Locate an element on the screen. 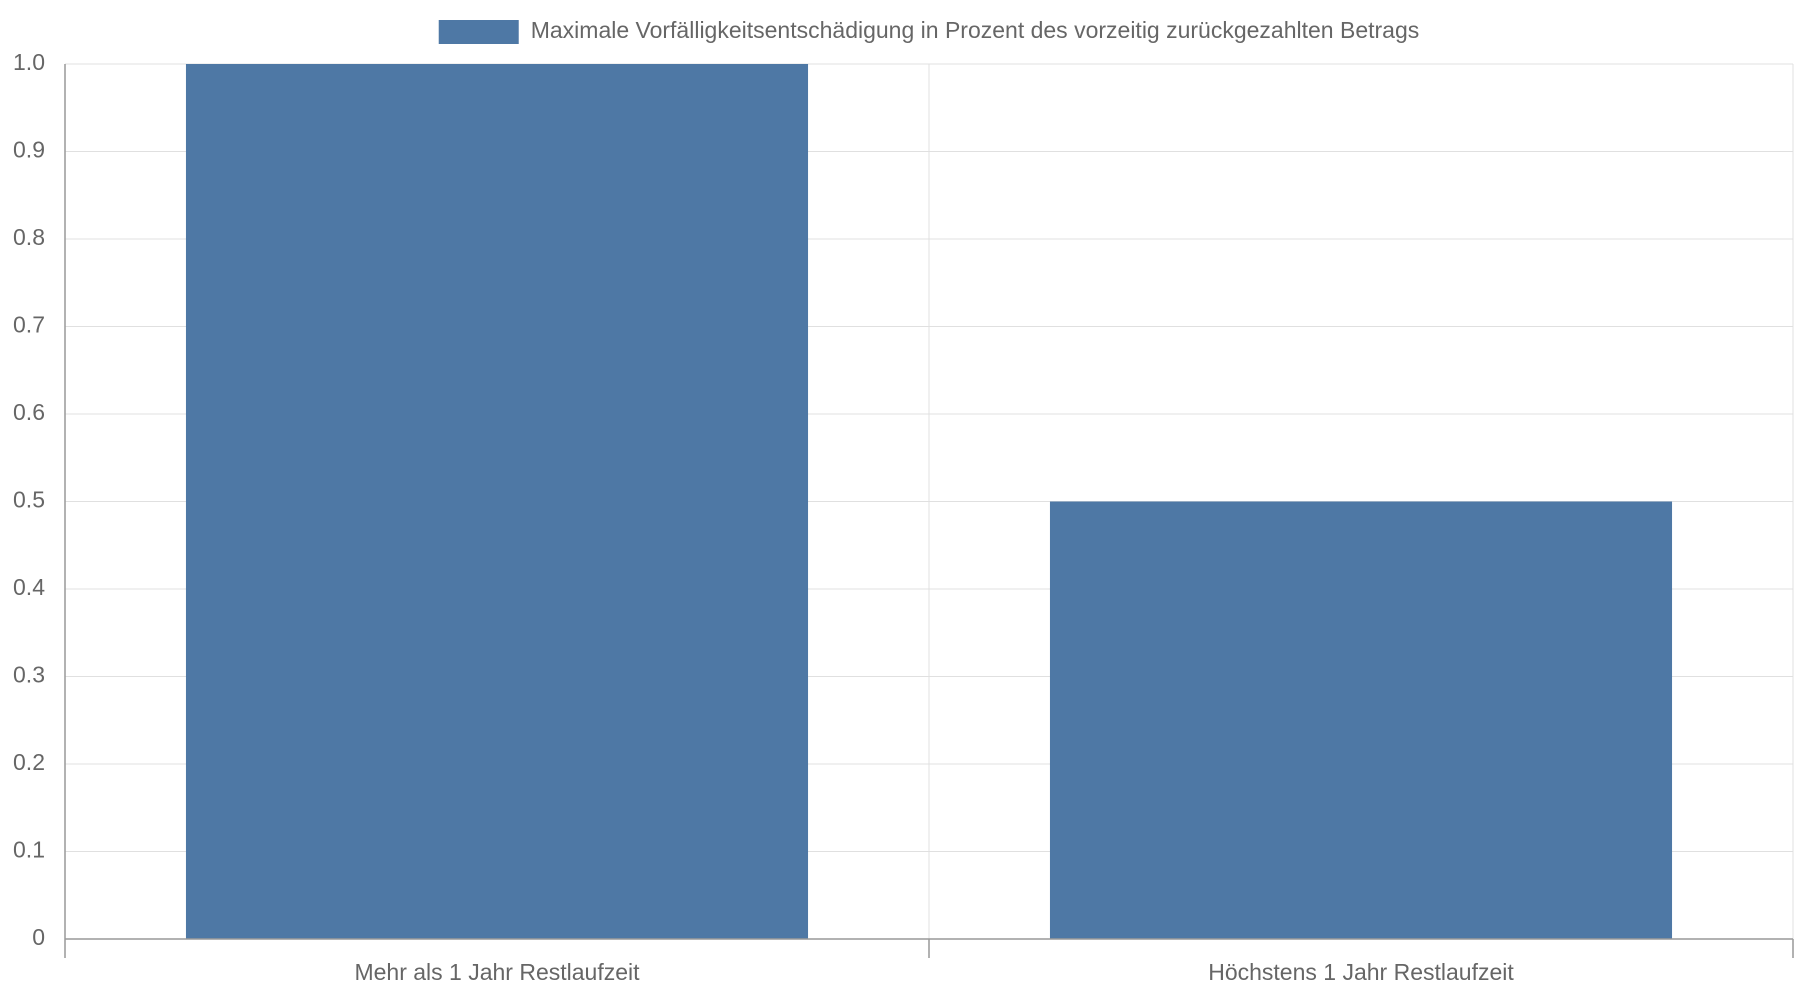 The height and width of the screenshot is (1000, 1800). y-tick-label: 0.4 is located at coordinates (29, 587).